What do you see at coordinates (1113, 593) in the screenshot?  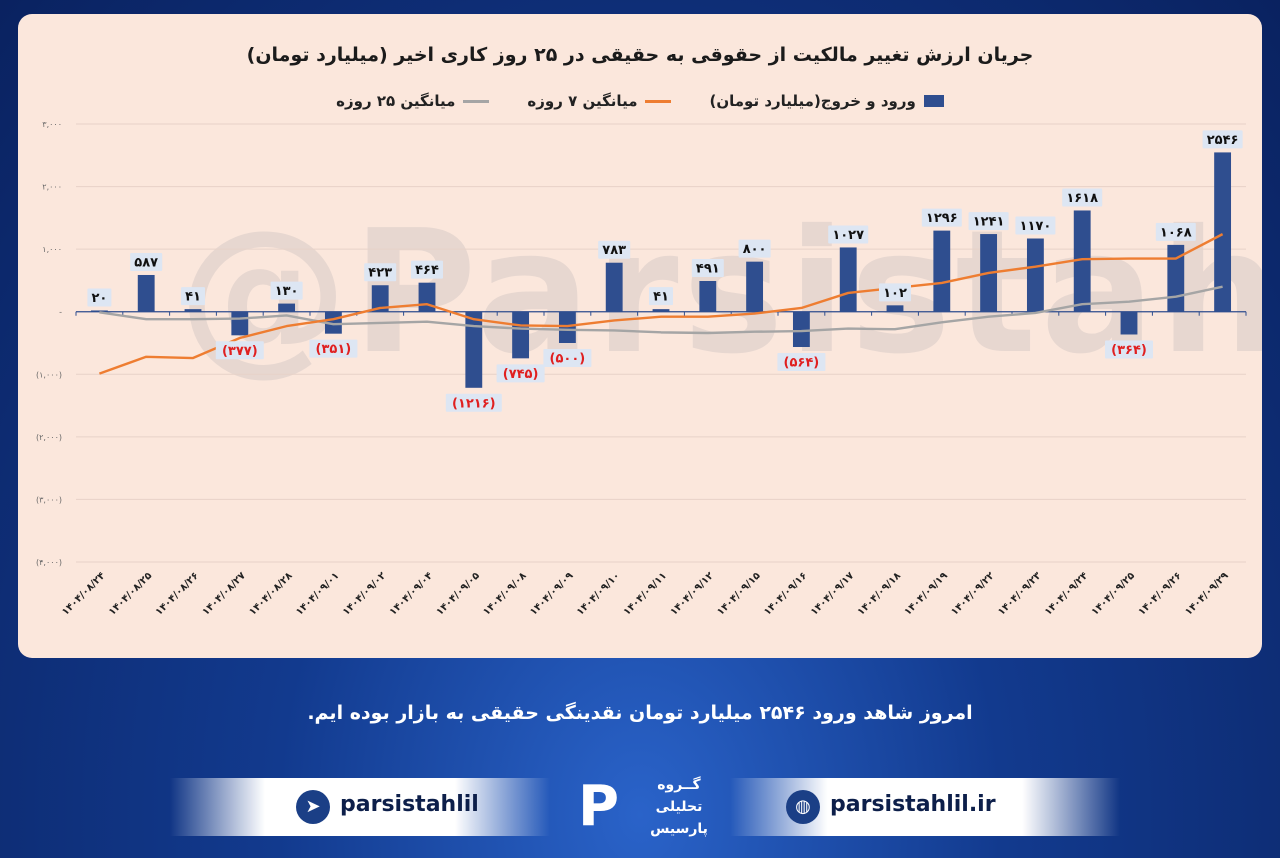 I see `x-tick-label: ۱۴۰۴/۰۹/۲۵` at bounding box center [1113, 593].